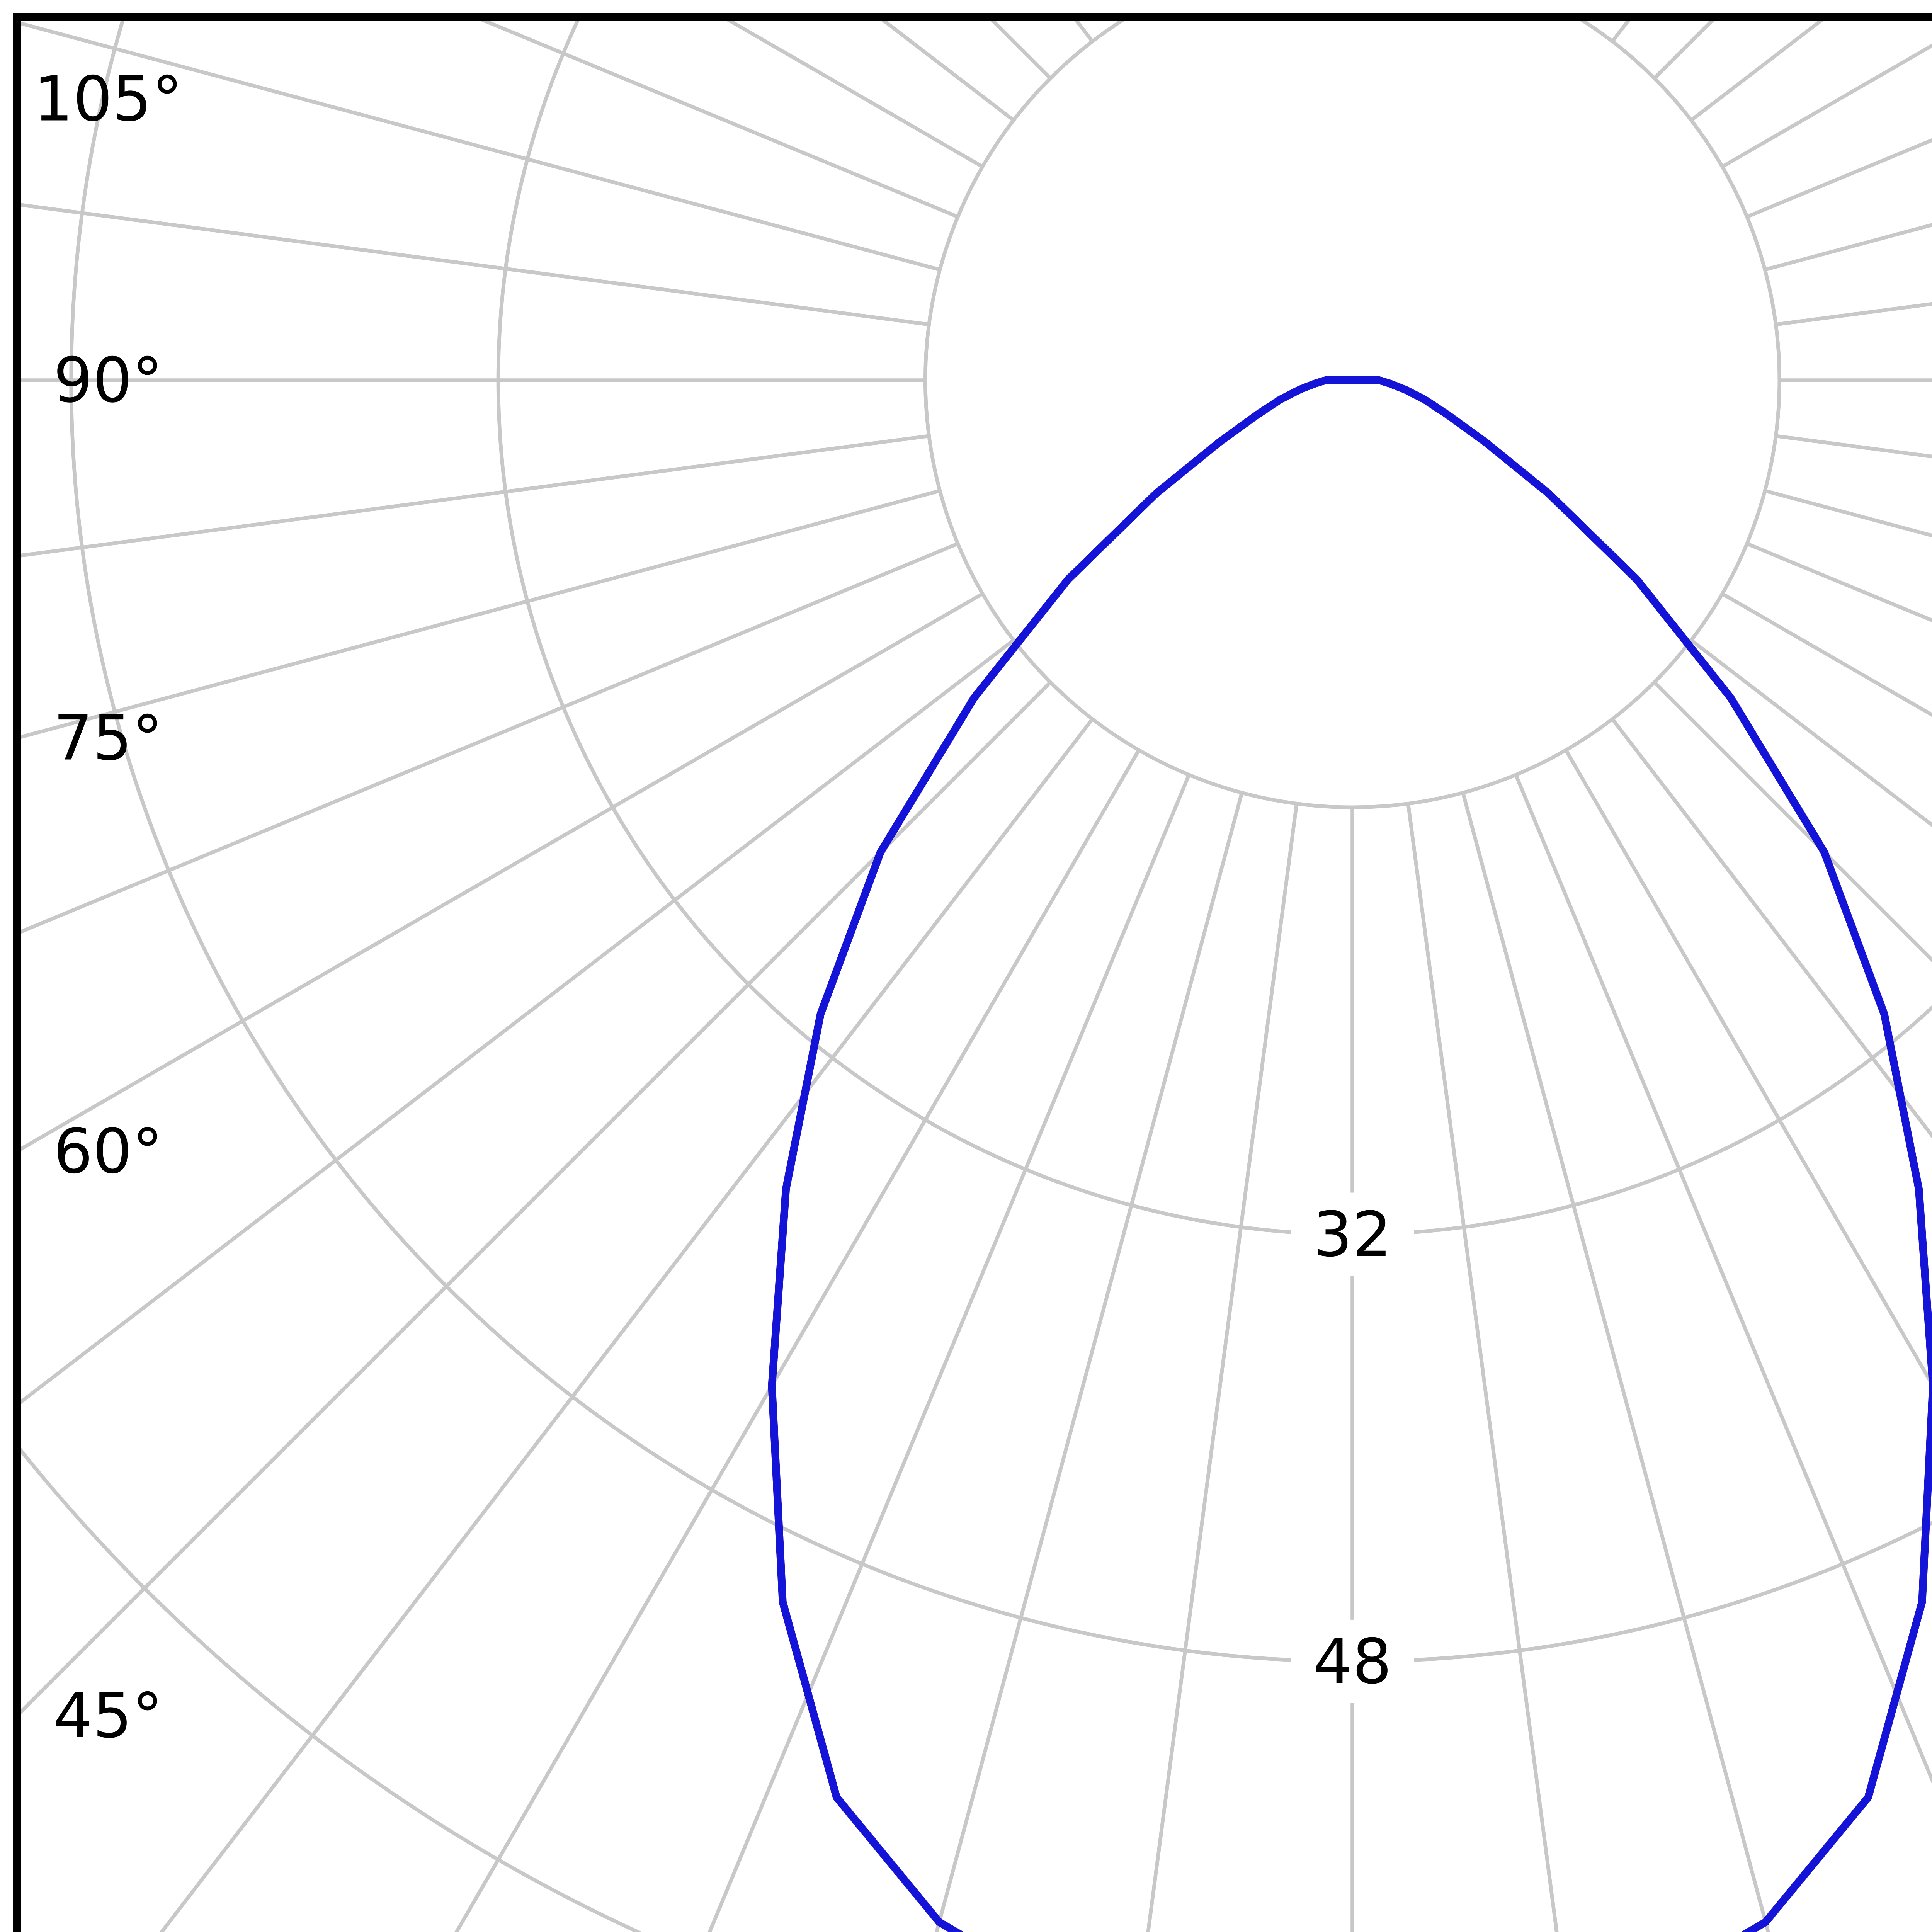 The image size is (1932, 1932). What do you see at coordinates (108, 99) in the screenshot?
I see `svg-text: 105°` at bounding box center [108, 99].